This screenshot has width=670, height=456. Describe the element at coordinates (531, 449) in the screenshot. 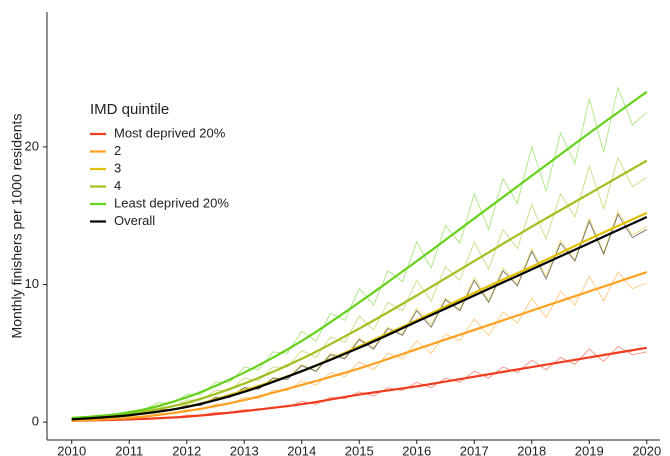

I see `x-tick-label: 2018` at that location.